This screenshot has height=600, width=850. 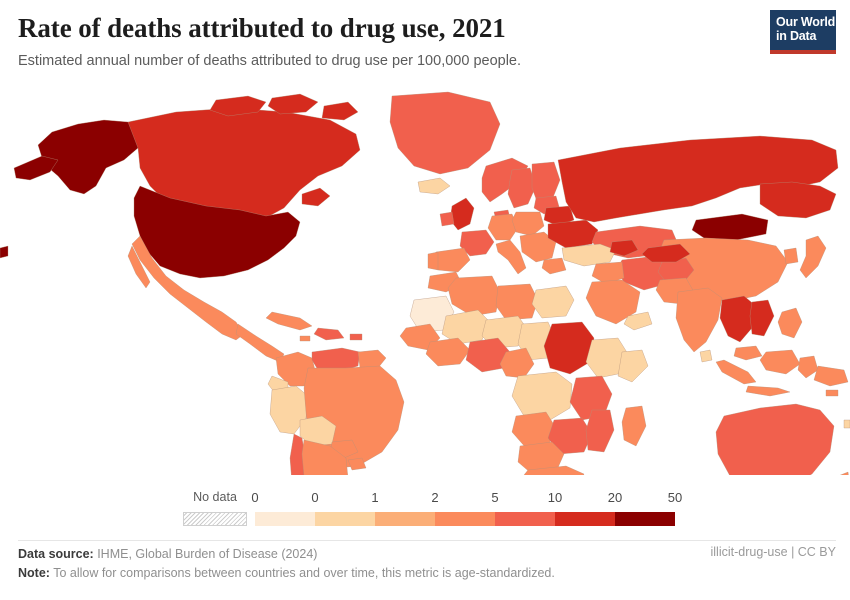 What do you see at coordinates (775, 439) in the screenshot?
I see `country-australia` at bounding box center [775, 439].